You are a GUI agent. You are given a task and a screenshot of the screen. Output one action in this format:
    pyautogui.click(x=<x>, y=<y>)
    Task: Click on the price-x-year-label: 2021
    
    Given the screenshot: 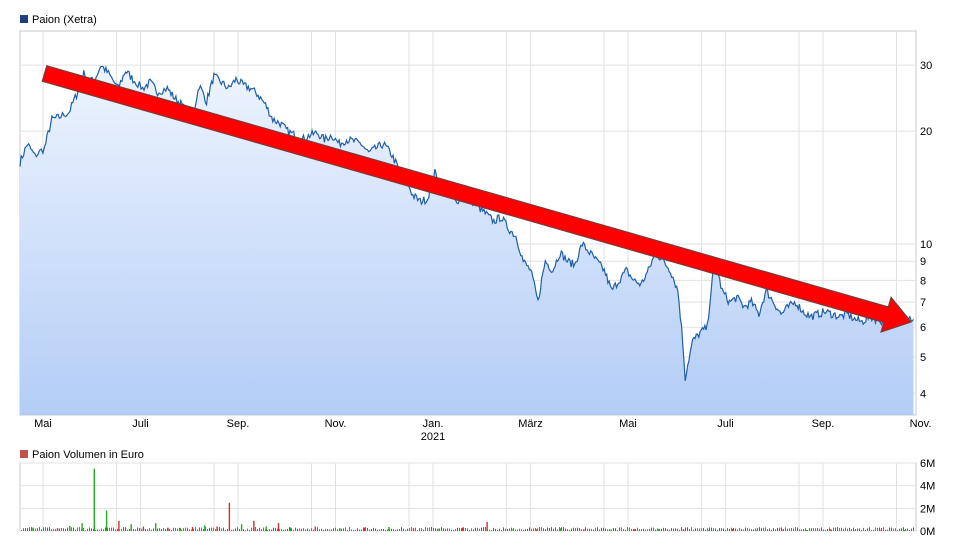 What is the action you would take?
    pyautogui.click(x=433, y=437)
    